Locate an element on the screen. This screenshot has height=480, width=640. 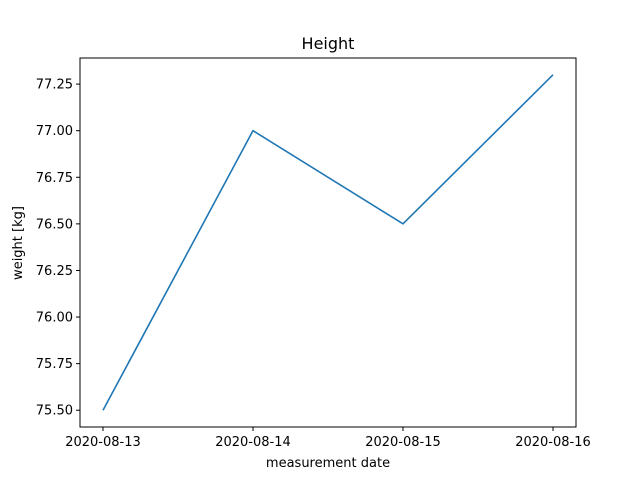
x-tick-label: 2020-08-16 is located at coordinates (553, 442).